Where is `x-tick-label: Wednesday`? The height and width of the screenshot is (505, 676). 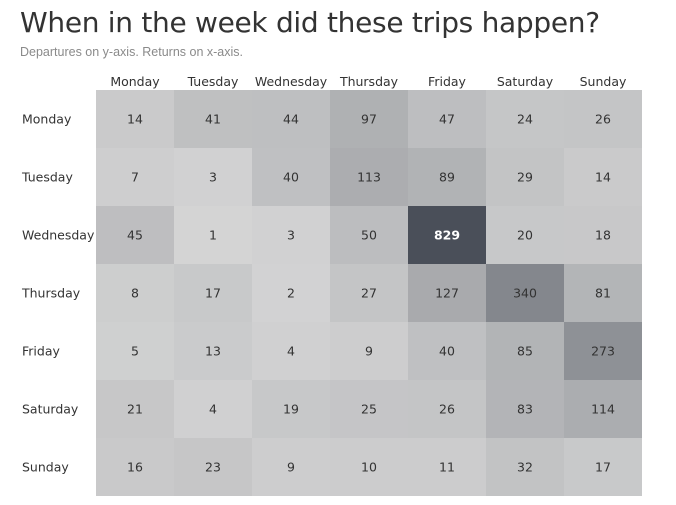 x-tick-label: Wednesday is located at coordinates (291, 81).